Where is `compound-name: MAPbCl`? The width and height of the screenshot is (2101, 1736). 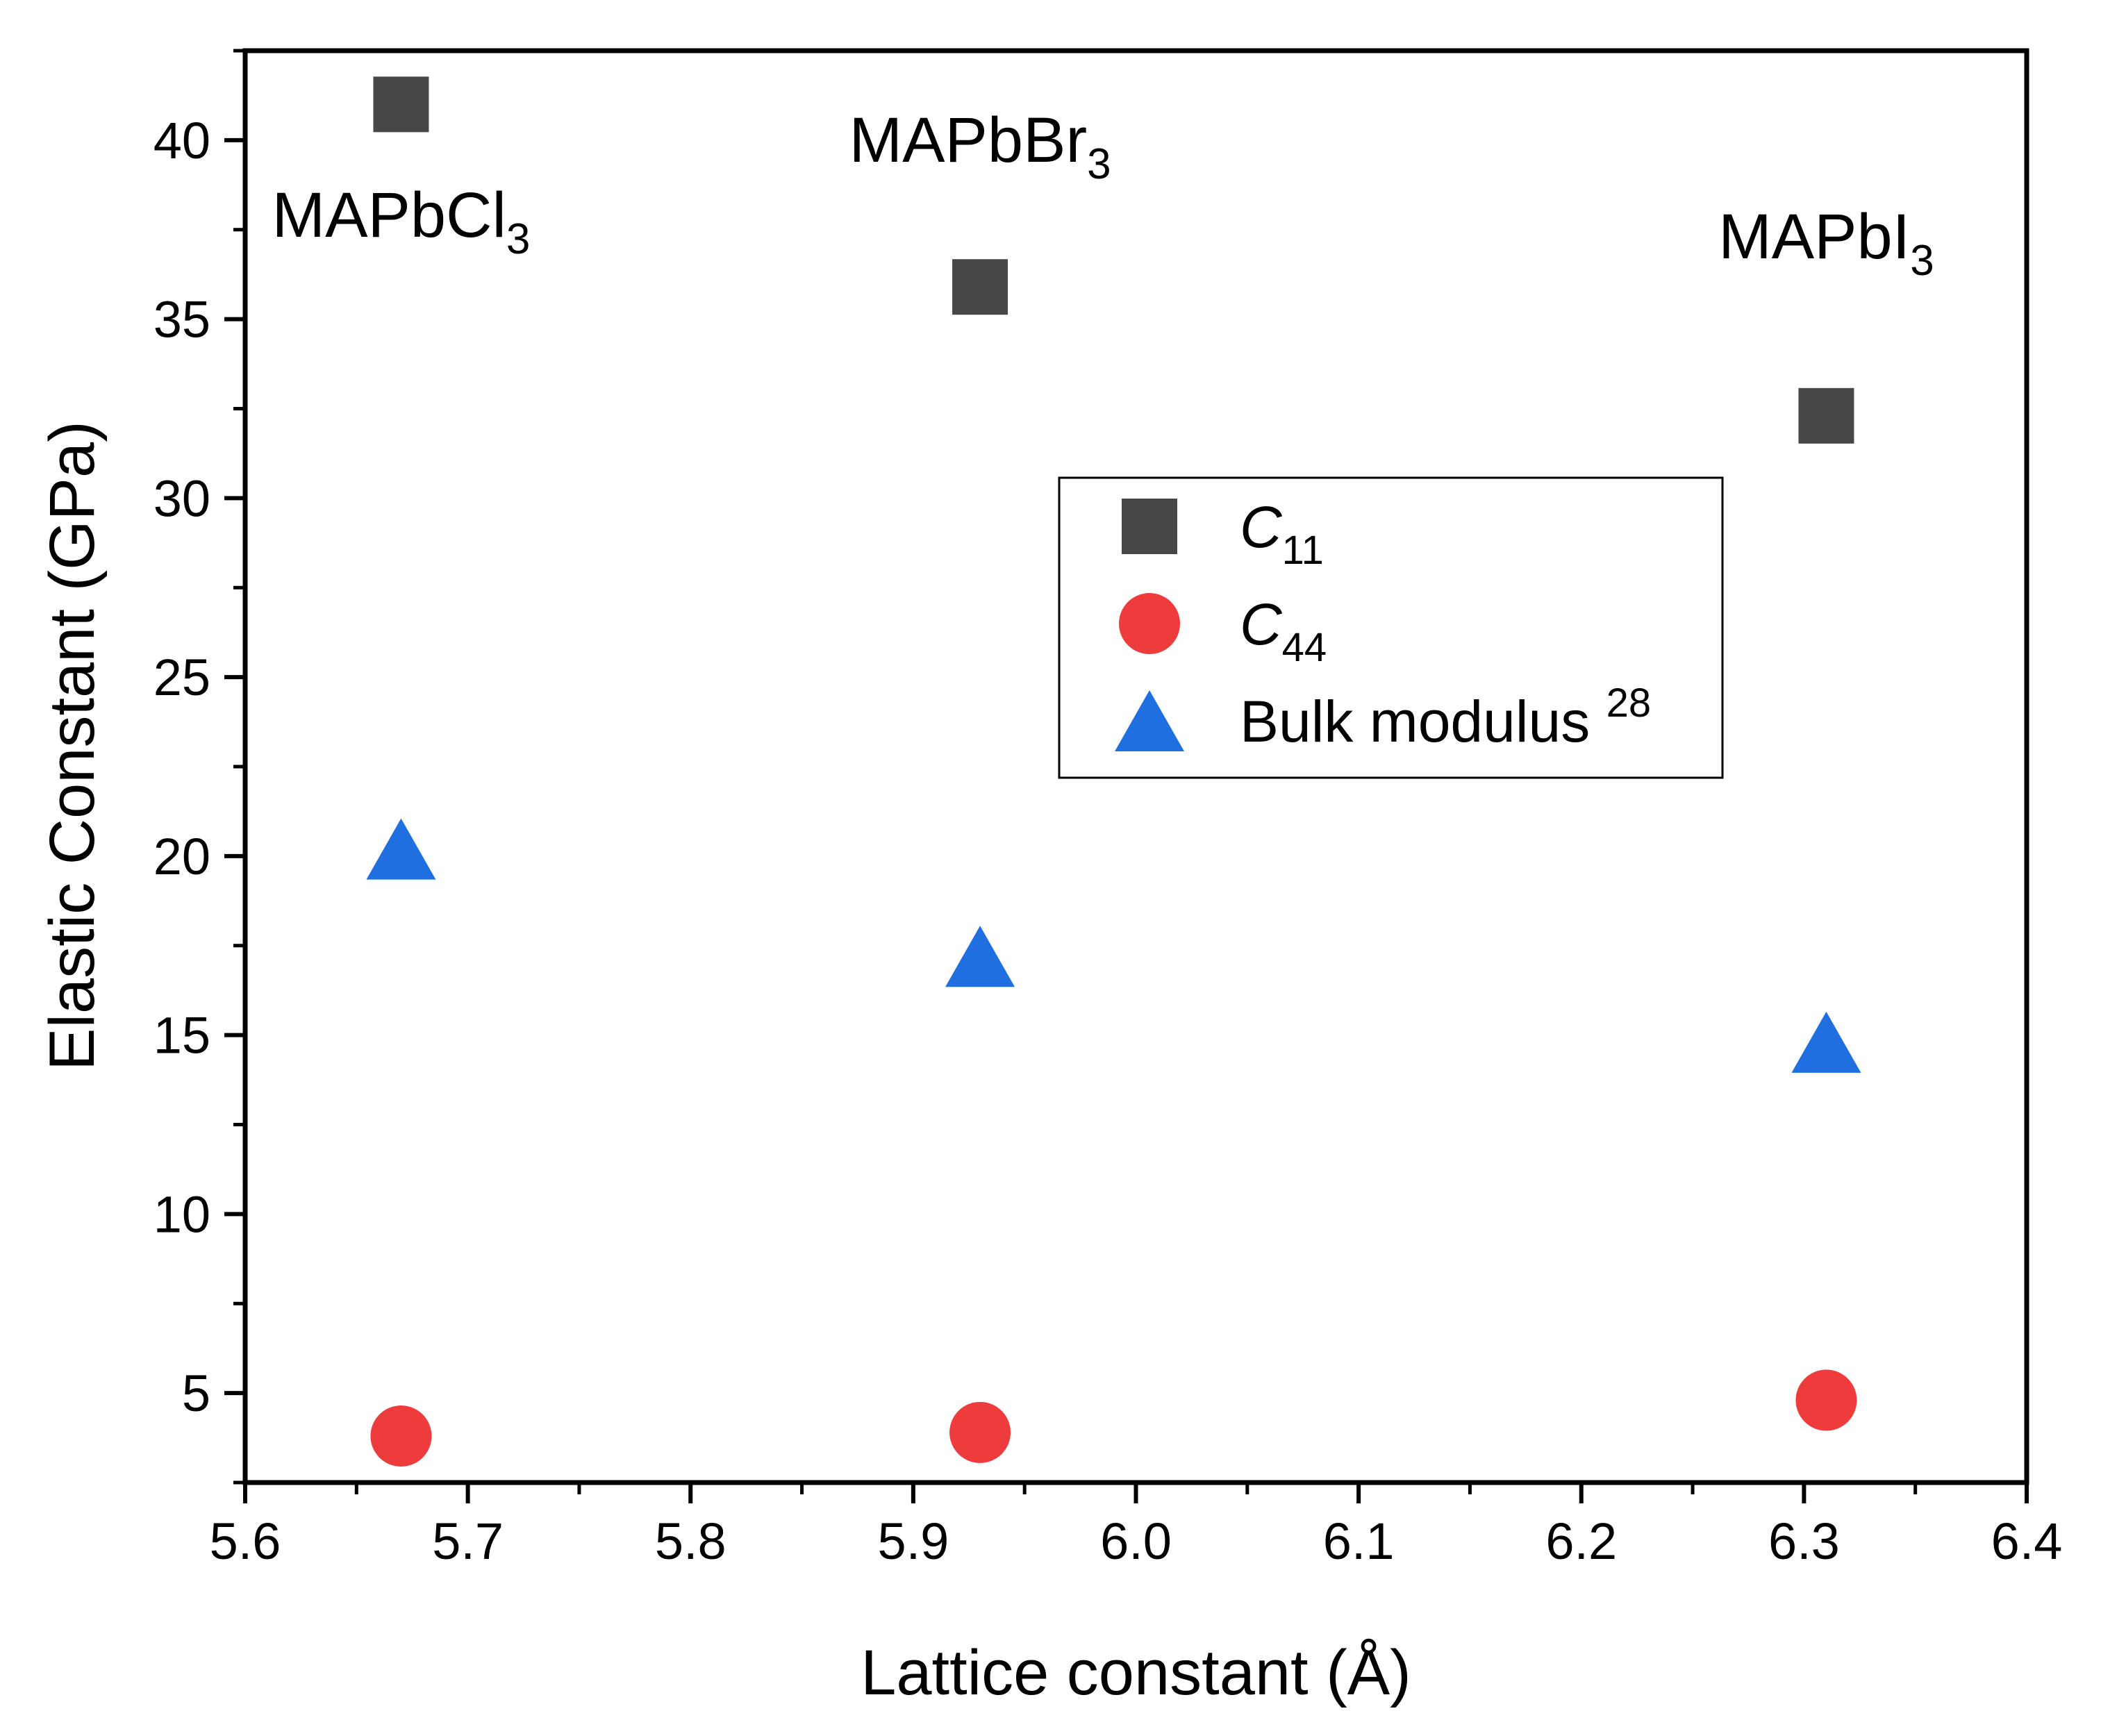 compound-name: MAPbCl is located at coordinates (389, 215).